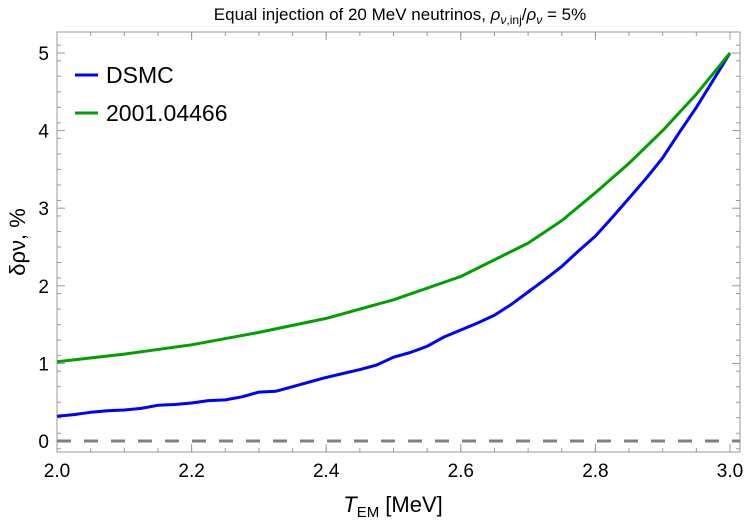  What do you see at coordinates (191, 471) in the screenshot?
I see `x-tick-label: 2.2` at bounding box center [191, 471].